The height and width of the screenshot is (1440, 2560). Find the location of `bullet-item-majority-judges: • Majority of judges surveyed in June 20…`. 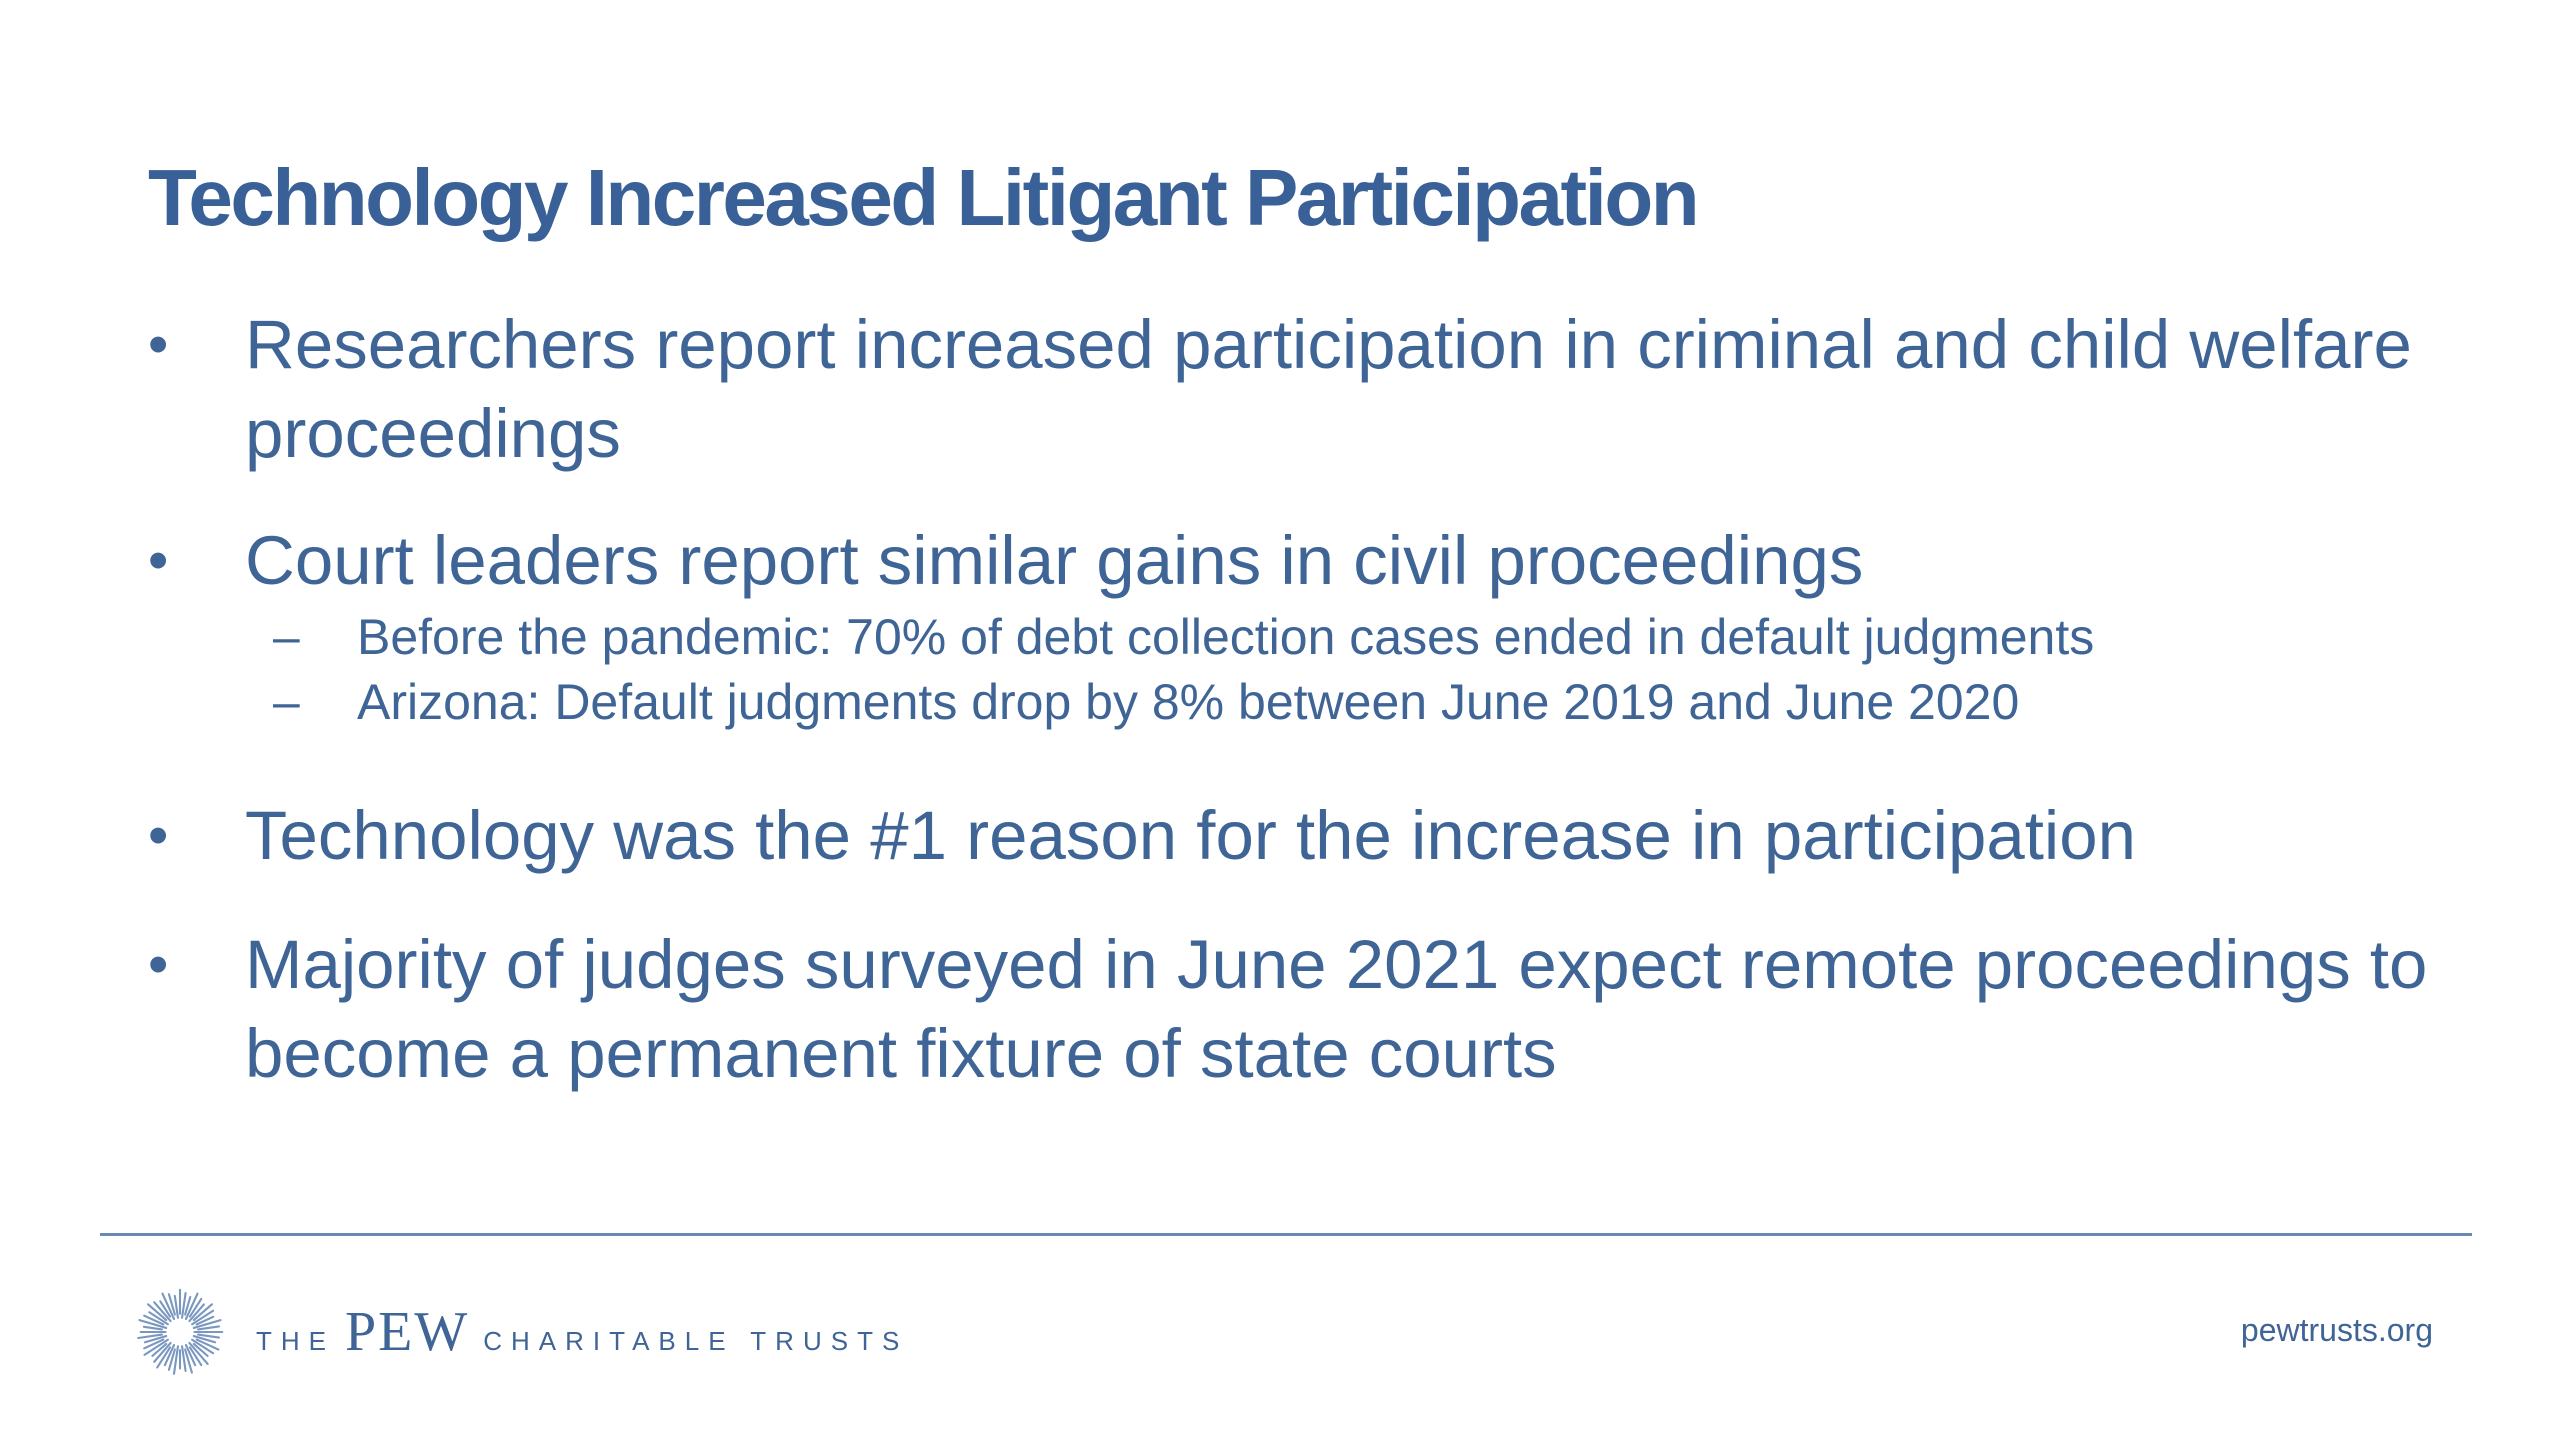

bullet-item-majority-judges: • Majority of judges surveyed in June 20… is located at coordinates (1298, 1009).